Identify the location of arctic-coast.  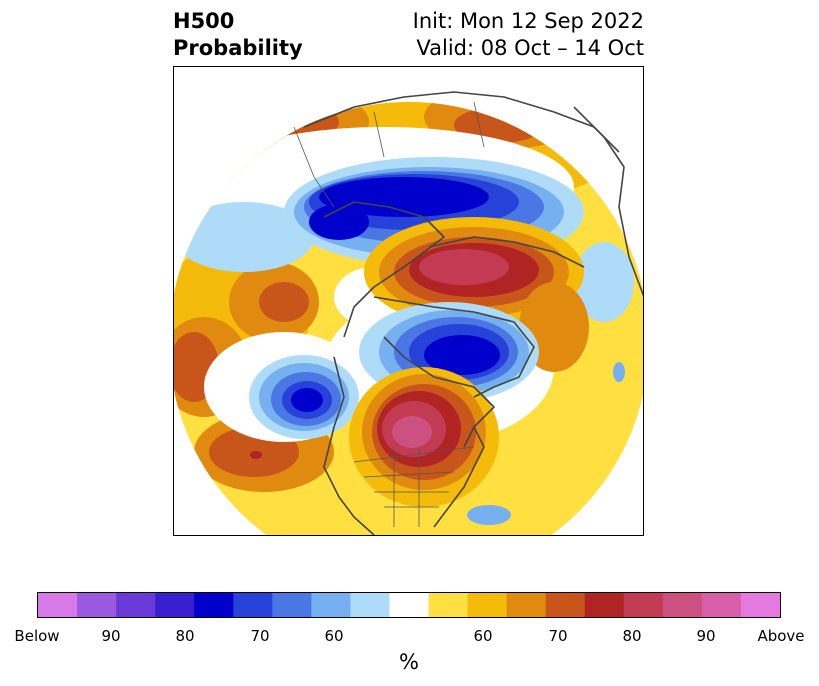
(454, 347).